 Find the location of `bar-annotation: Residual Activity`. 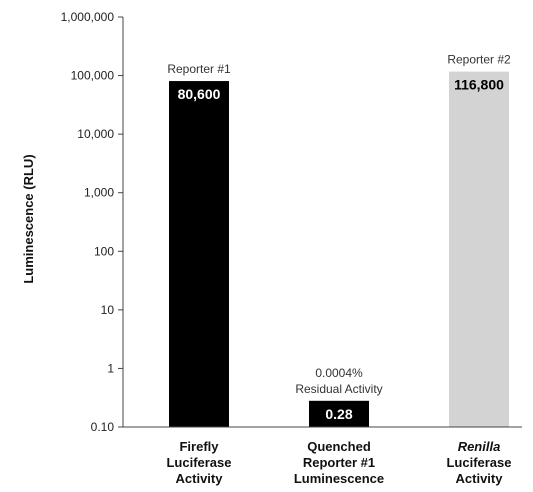

bar-annotation: Residual Activity is located at coordinates (338, 389).